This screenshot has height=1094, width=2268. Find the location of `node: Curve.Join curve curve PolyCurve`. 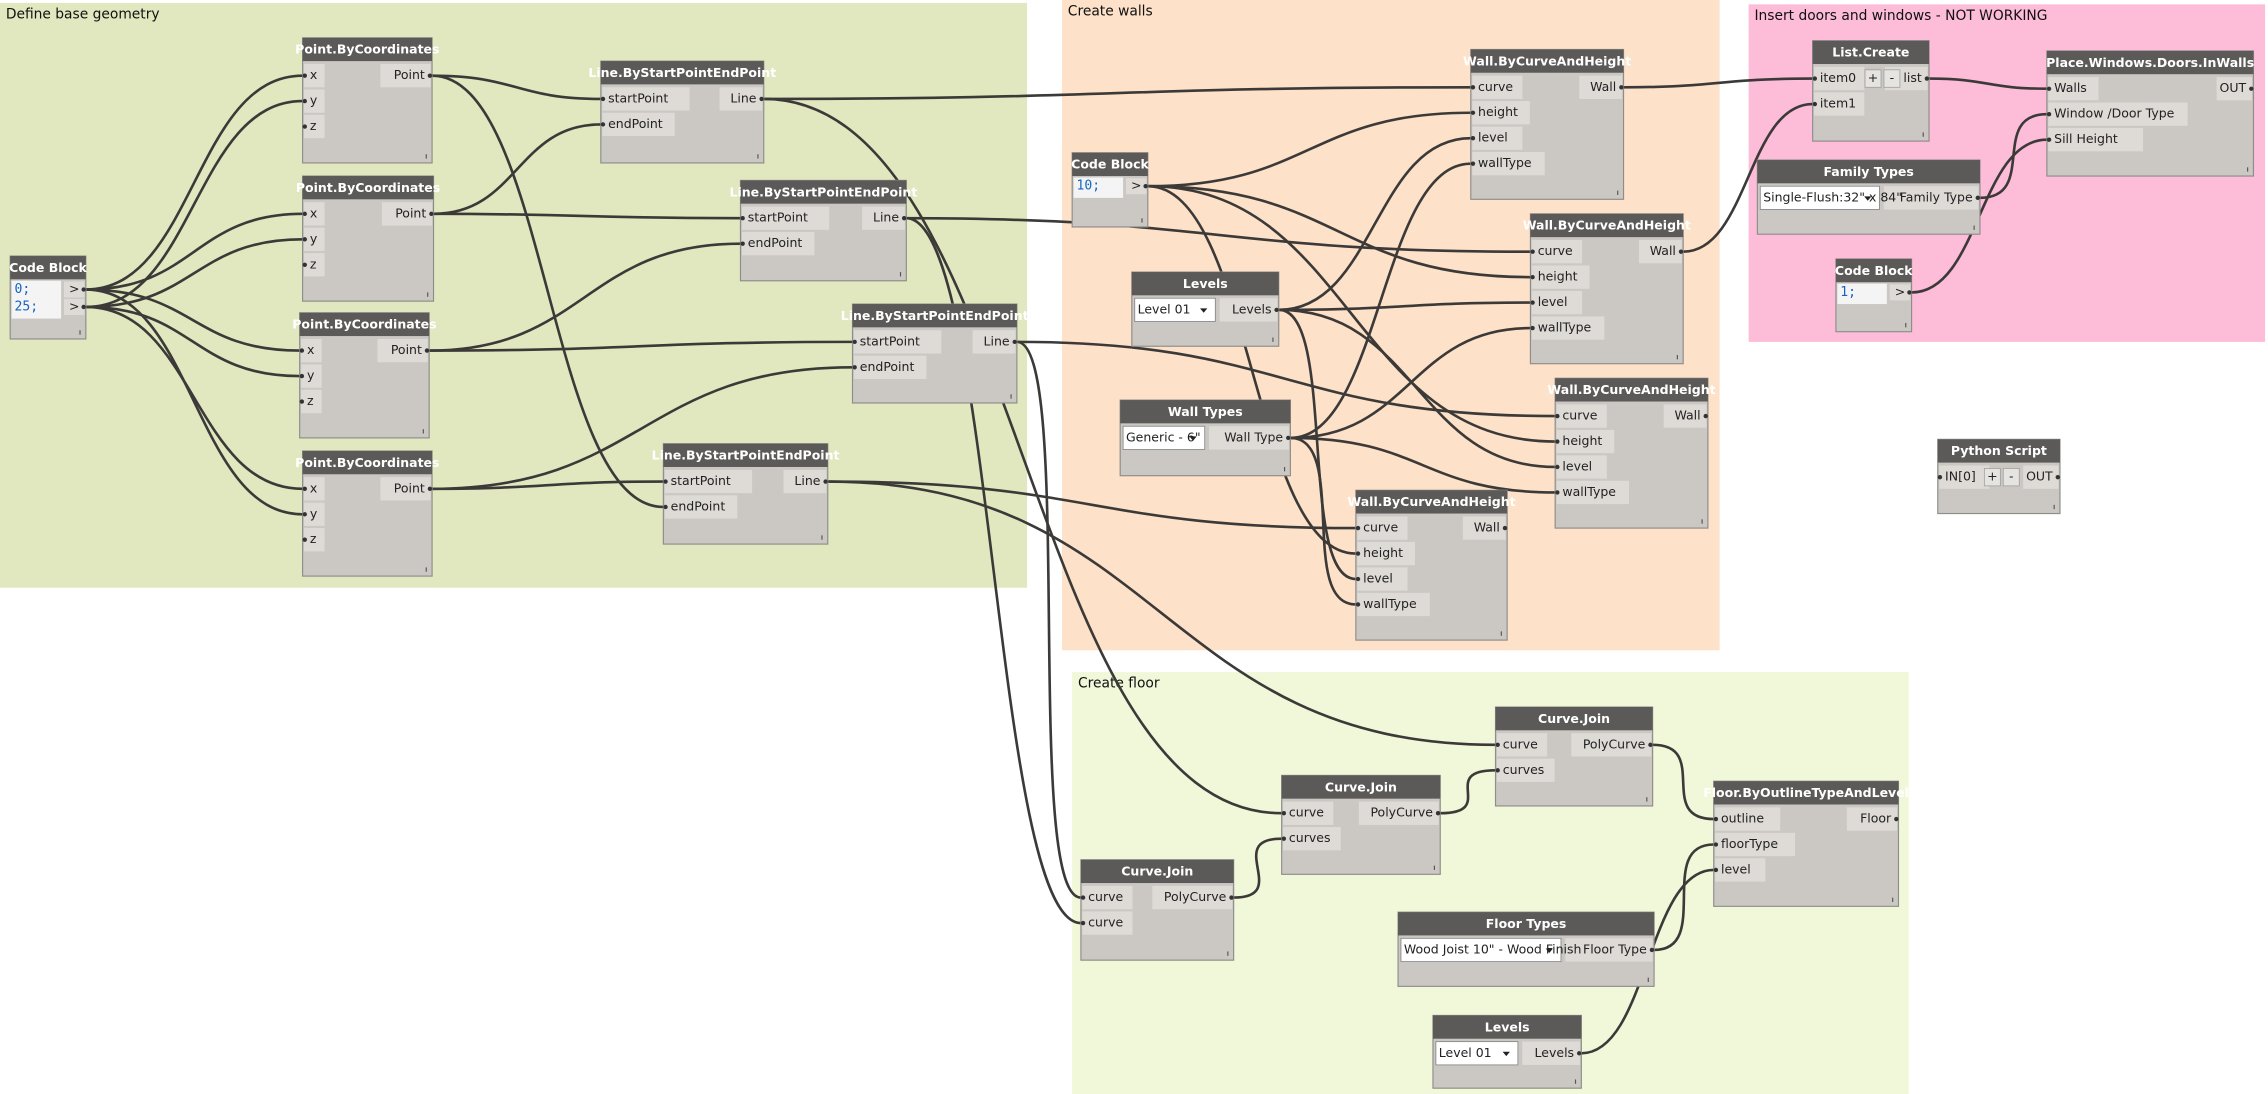

node: Curve.Join curve curve PolyCurve is located at coordinates (1157, 910).